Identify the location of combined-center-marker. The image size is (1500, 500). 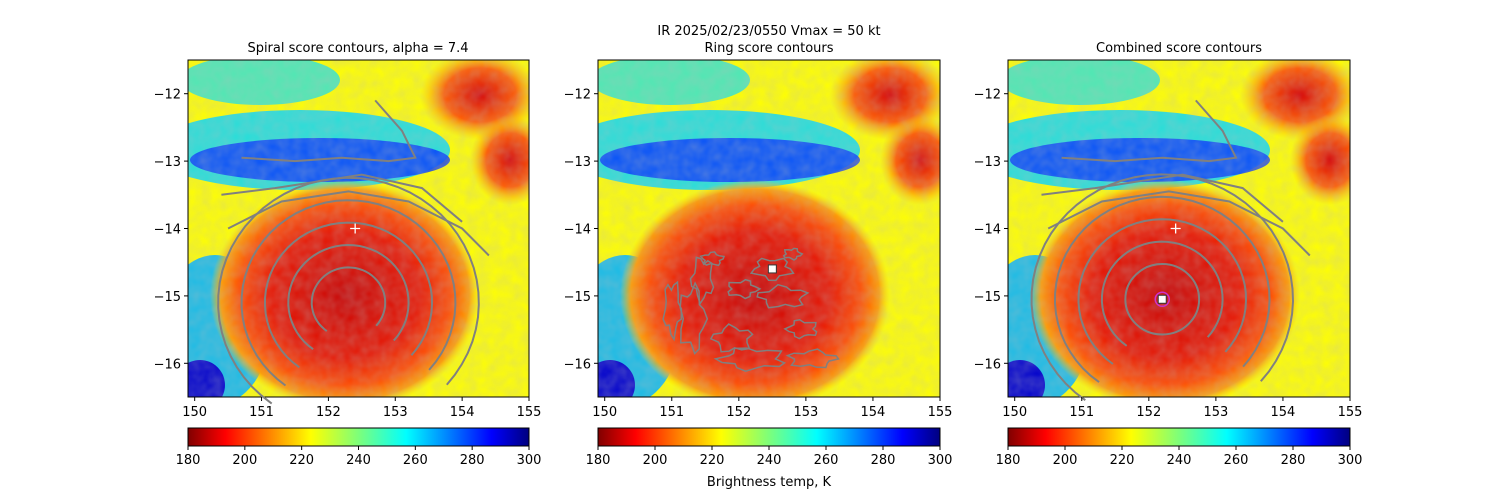
(1162, 299).